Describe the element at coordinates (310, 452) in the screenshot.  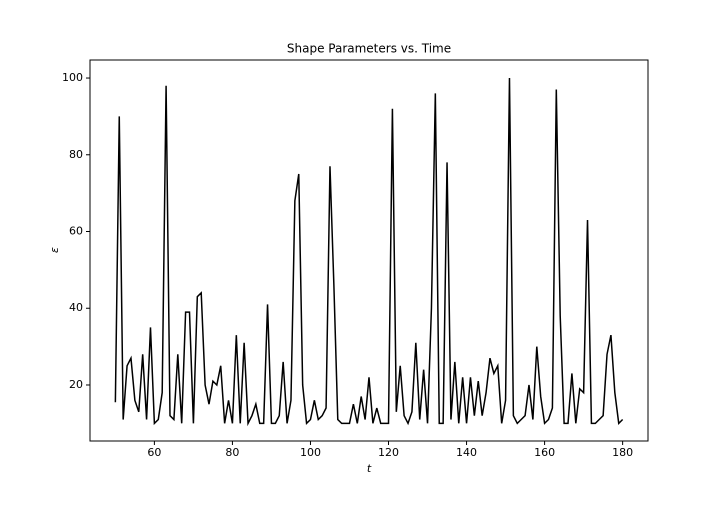
I see `x-tick-label: 100` at that location.